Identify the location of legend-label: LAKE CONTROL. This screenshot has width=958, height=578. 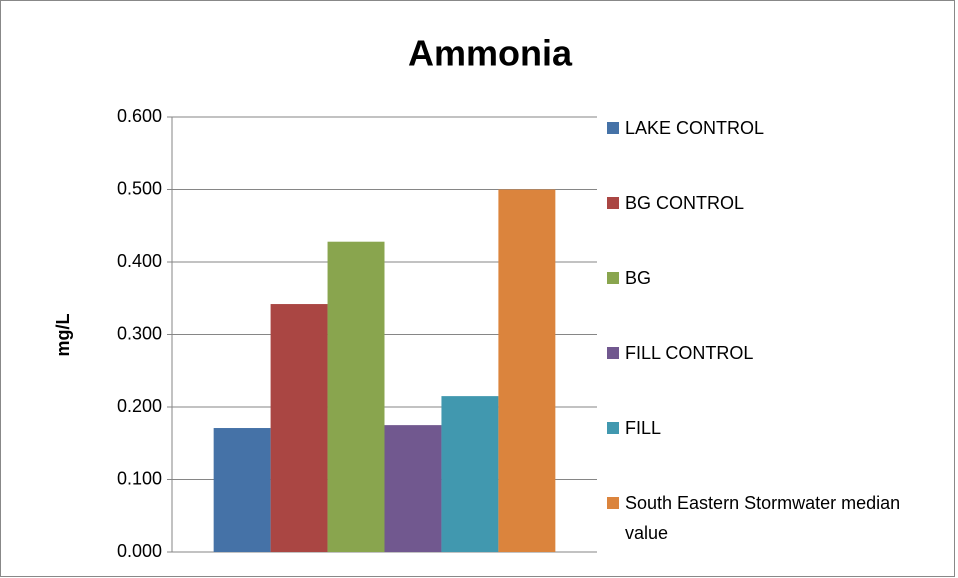
(695, 128).